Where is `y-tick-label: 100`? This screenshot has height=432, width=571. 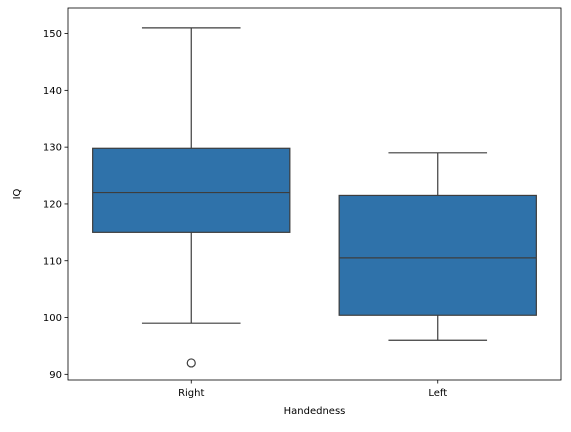
y-tick-label: 100 is located at coordinates (52, 318).